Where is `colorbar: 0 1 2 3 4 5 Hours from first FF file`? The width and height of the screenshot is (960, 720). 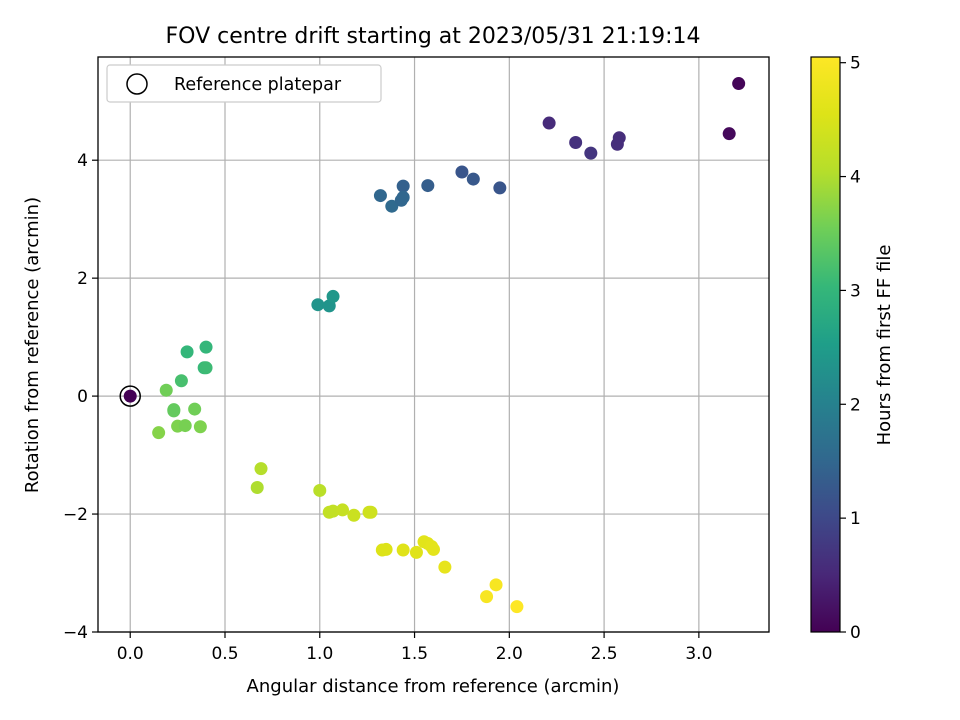 colorbar: 0 1 2 3 4 5 Hours from first FF file is located at coordinates (852, 348).